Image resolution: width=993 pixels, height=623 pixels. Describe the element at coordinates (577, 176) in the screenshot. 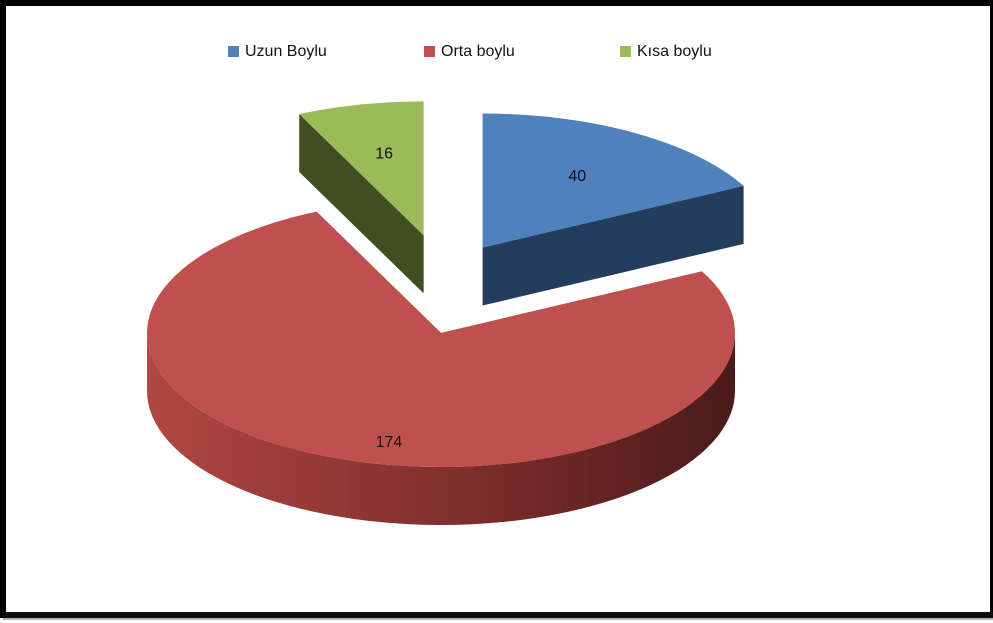

I see `data-label: 40` at that location.